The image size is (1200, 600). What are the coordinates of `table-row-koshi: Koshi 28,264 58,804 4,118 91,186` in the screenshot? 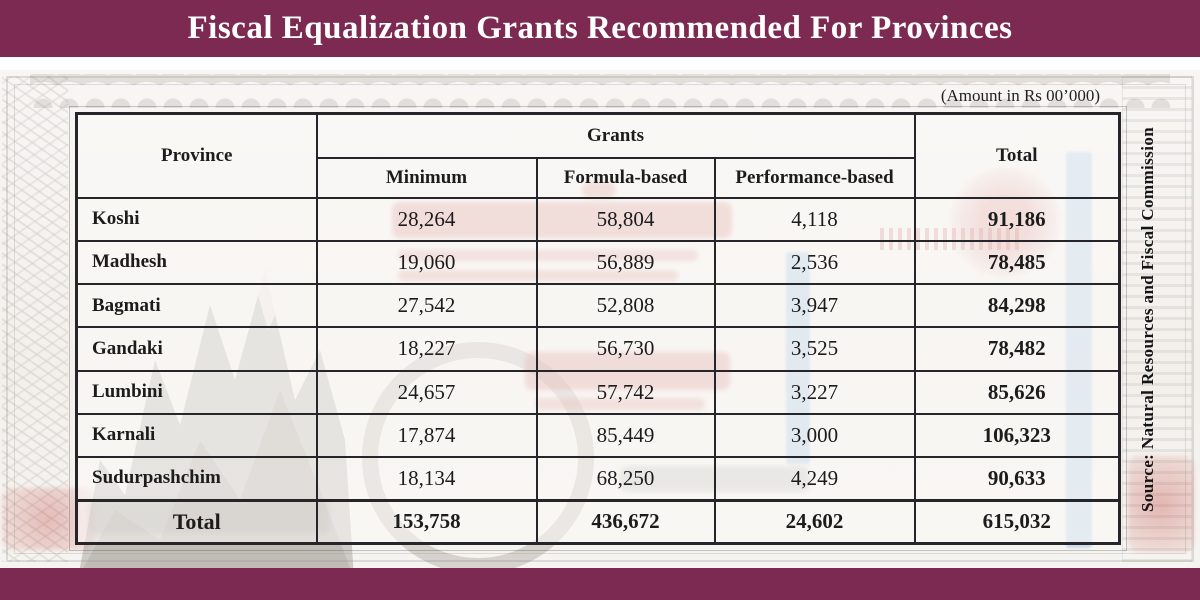 It's located at (598, 219).